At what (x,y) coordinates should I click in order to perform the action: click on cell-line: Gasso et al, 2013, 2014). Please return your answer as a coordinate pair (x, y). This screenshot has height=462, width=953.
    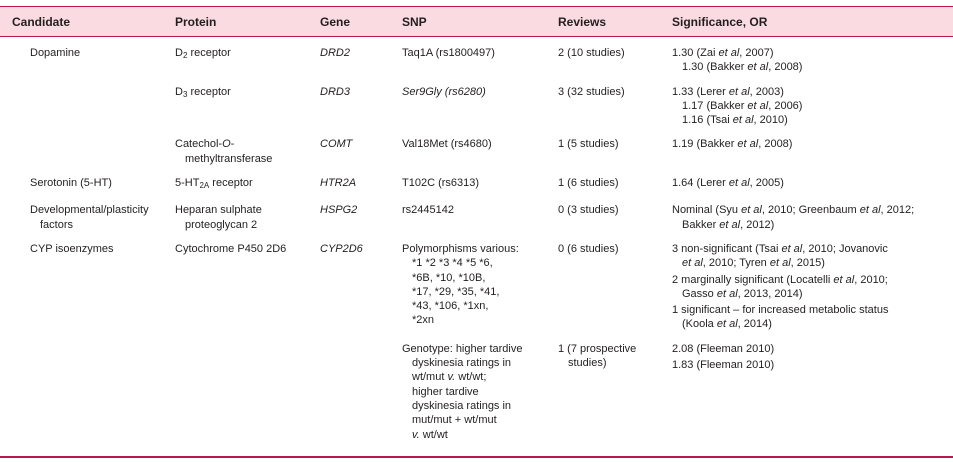
    Looking at the image, I should click on (812, 294).